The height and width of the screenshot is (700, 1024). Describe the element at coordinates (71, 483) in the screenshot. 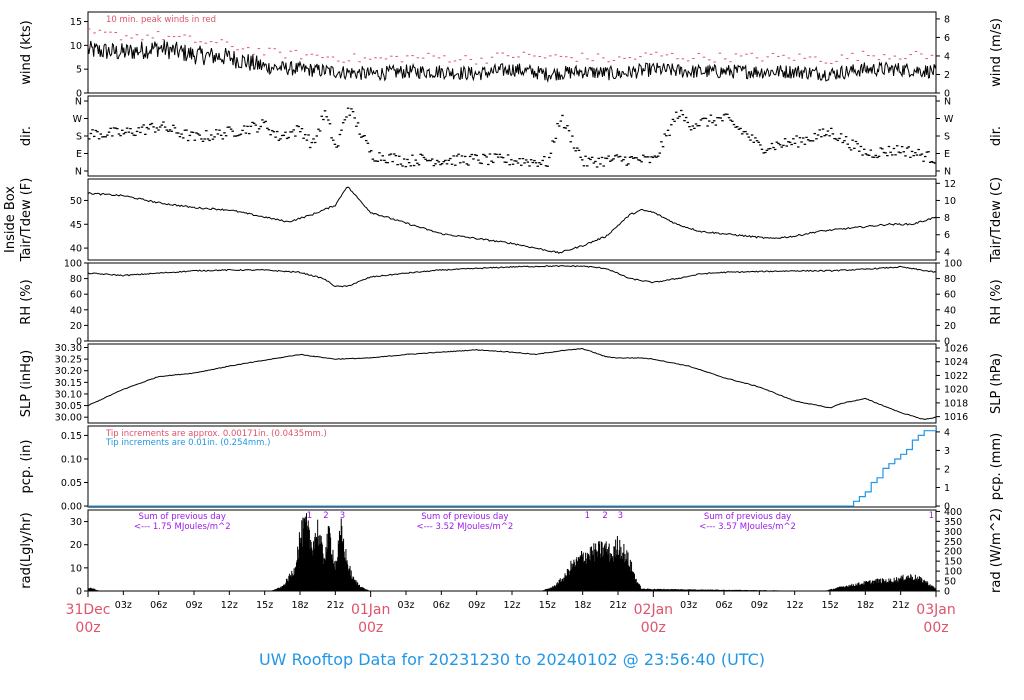

I see `left-tick-label: 0.05` at that location.